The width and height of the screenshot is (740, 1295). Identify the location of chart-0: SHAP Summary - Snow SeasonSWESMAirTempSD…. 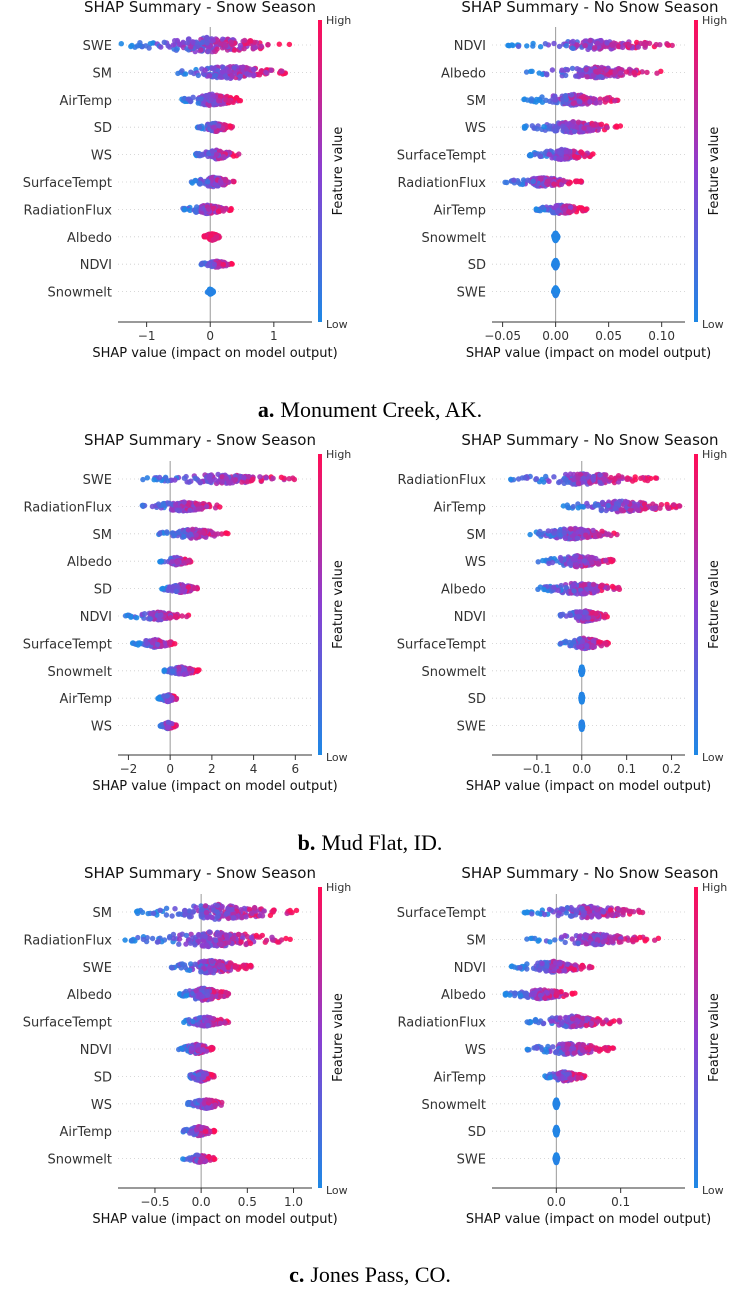
(187, 180).